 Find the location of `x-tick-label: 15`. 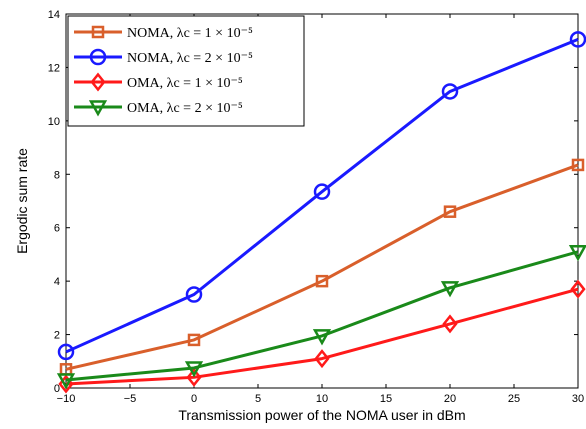

x-tick-label: 15 is located at coordinates (386, 399).